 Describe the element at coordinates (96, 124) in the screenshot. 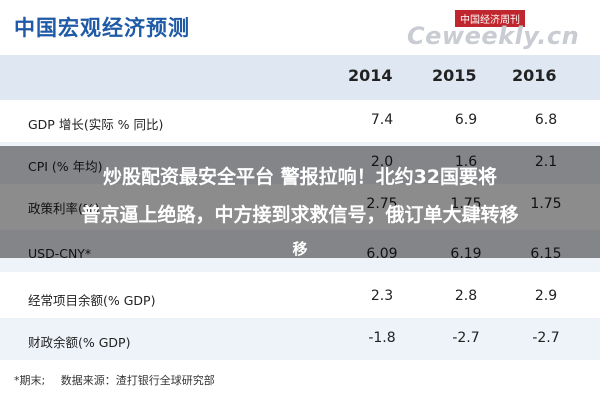

I see `row-label: GDP 增长(实际 % 同比)` at that location.